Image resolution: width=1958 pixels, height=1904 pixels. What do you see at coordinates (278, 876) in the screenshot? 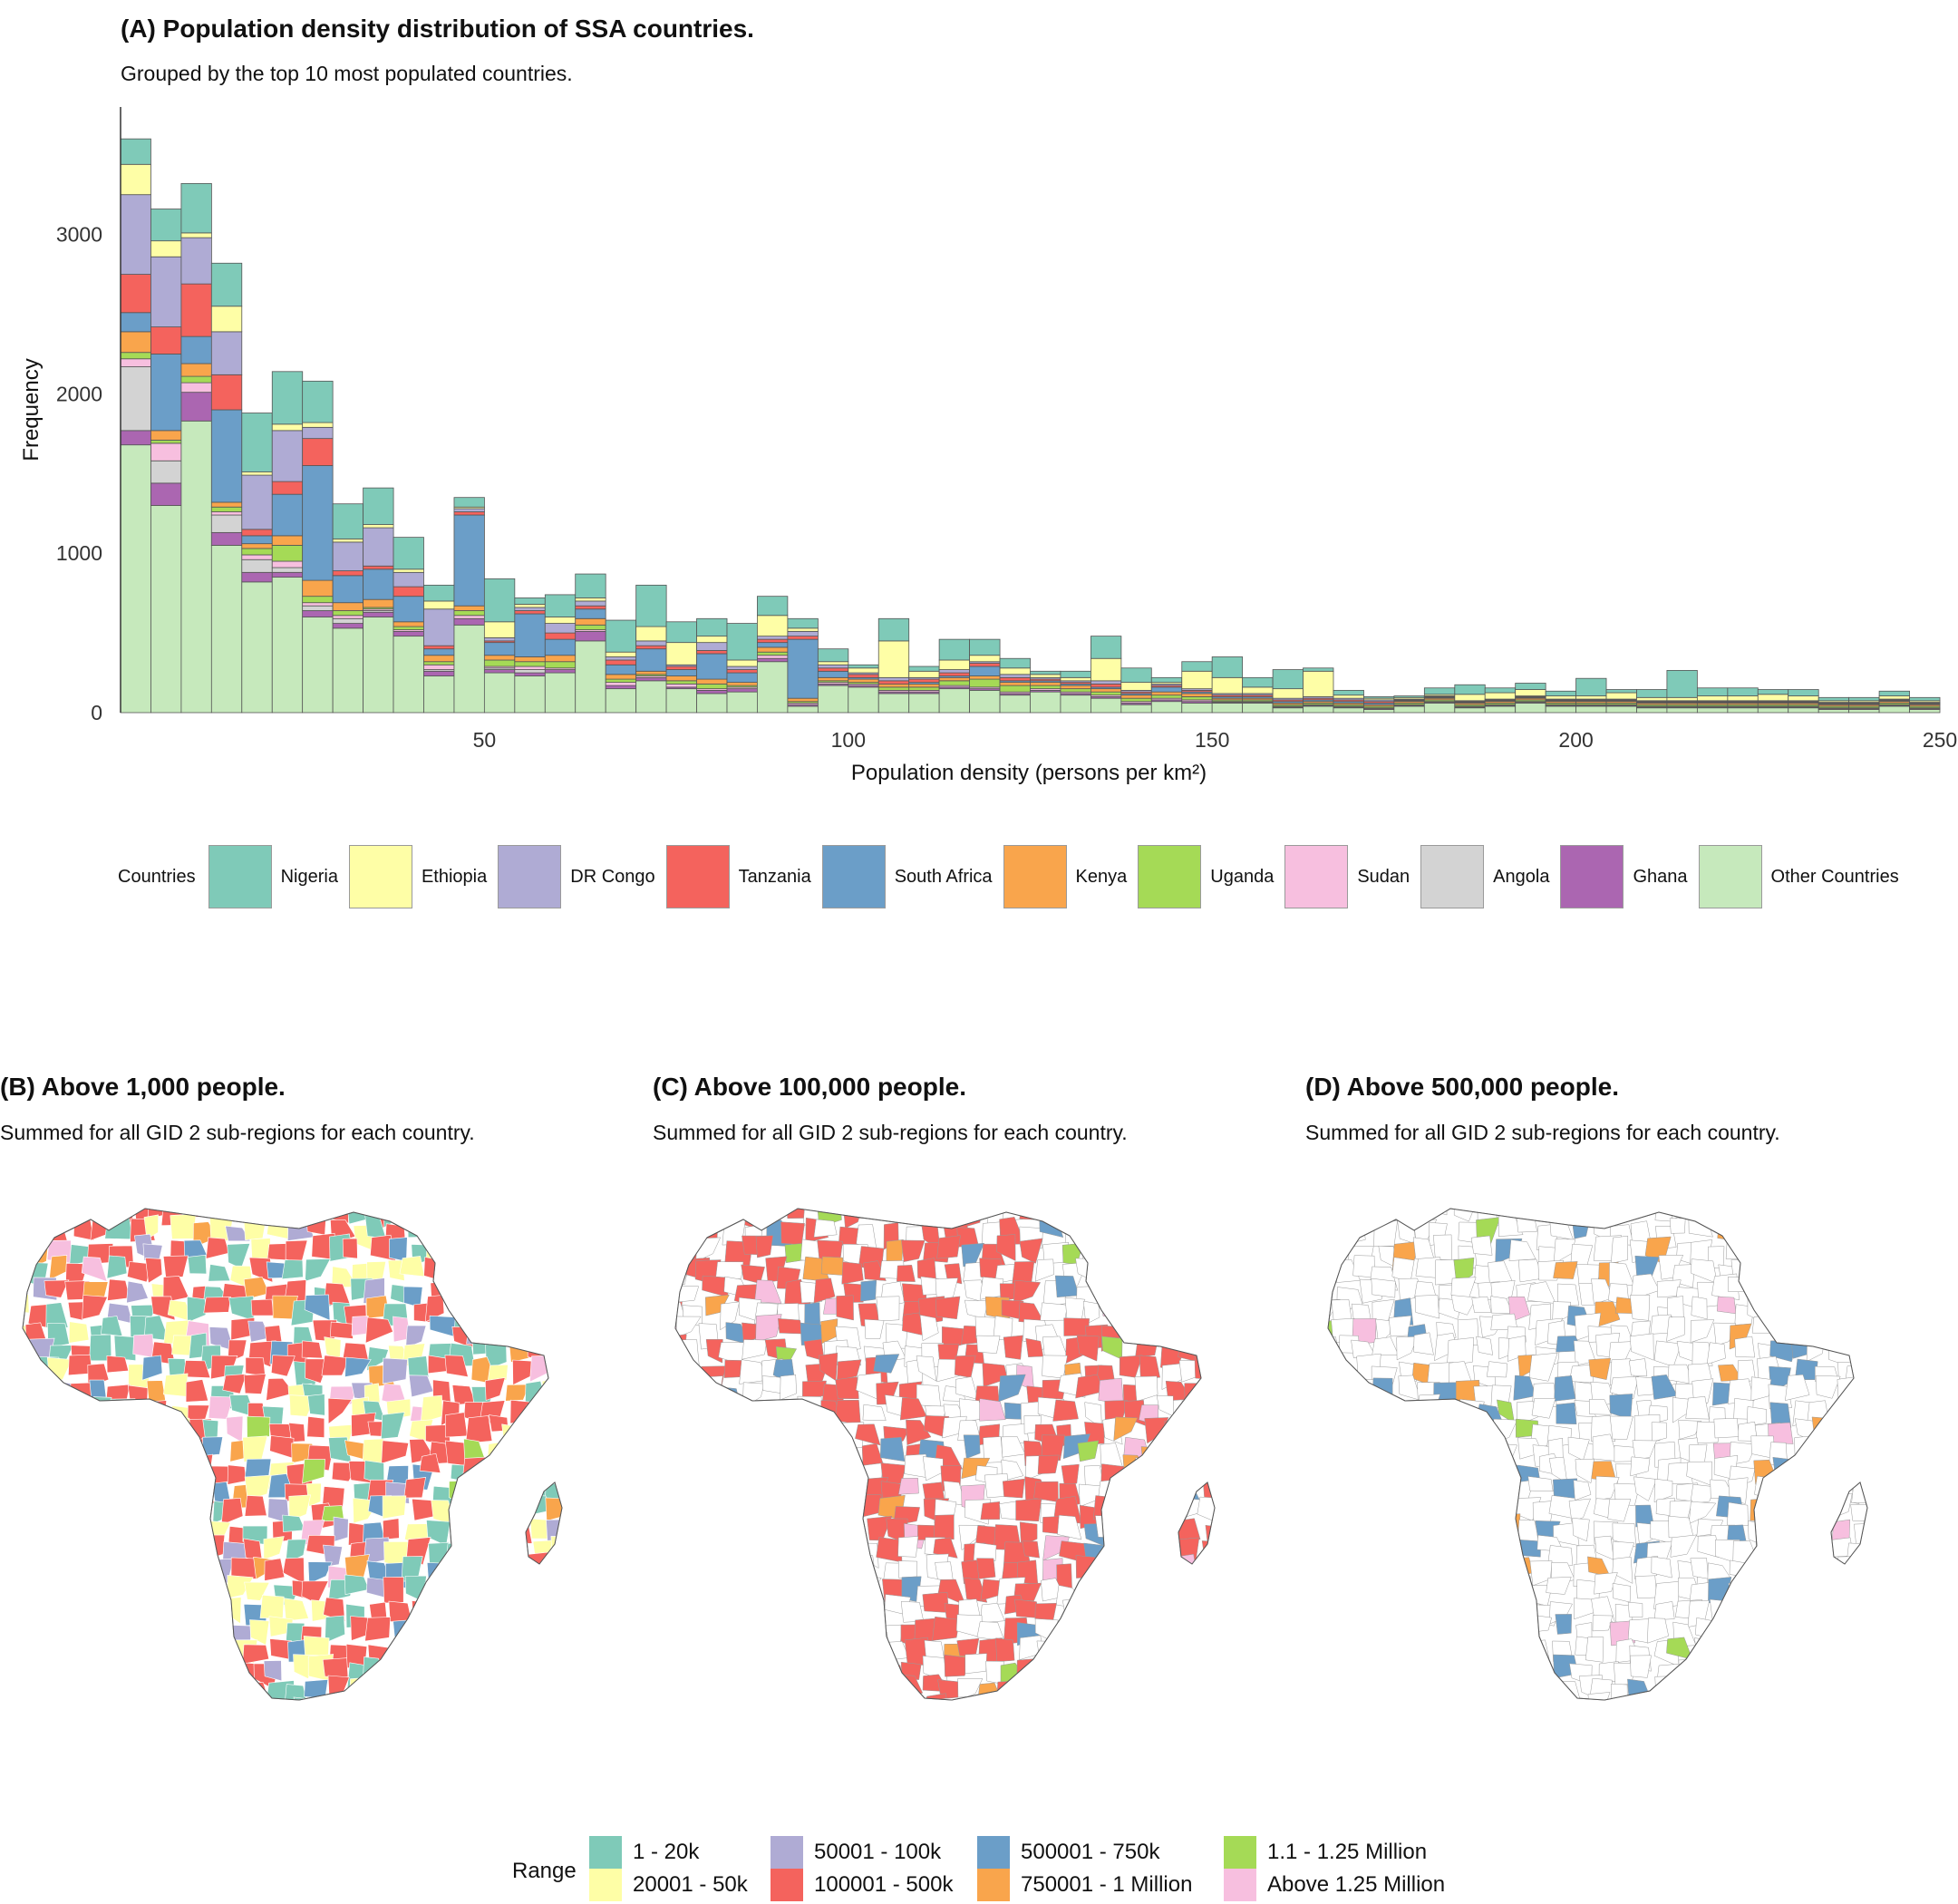
I see `legend-item-nigeria: Nigeria` at bounding box center [278, 876].